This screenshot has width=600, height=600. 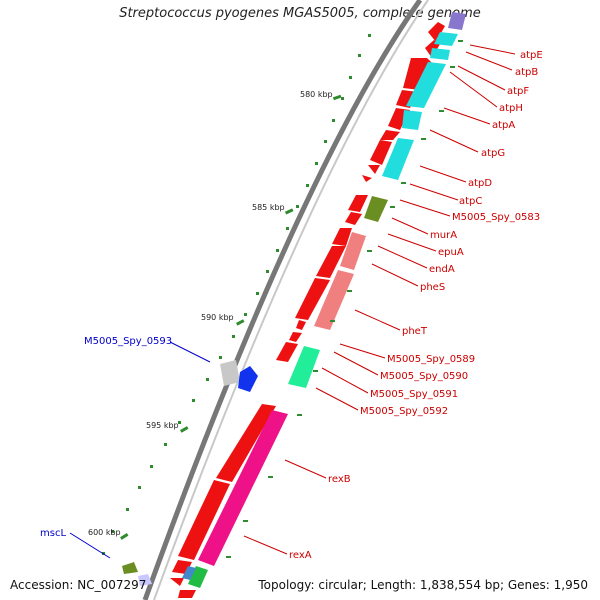 What do you see at coordinates (493, 153) in the screenshot?
I see `gene-label: atpG` at bounding box center [493, 153].